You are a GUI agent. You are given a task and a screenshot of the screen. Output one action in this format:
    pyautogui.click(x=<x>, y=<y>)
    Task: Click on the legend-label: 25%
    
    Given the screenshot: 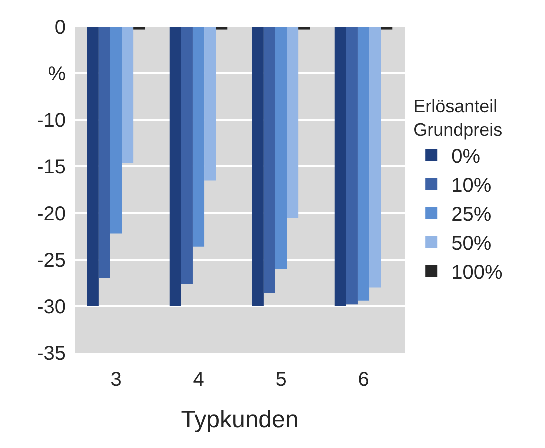 What is the action you would take?
    pyautogui.click(x=472, y=215)
    